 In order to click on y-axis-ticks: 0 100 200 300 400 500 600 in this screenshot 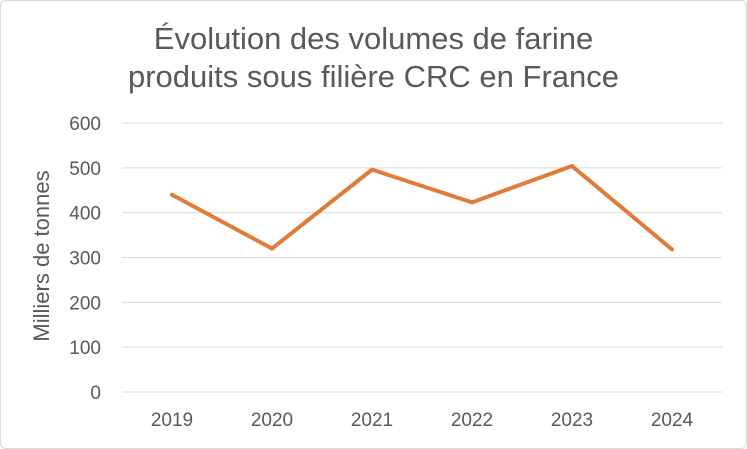, I will do `click(85, 259)`.